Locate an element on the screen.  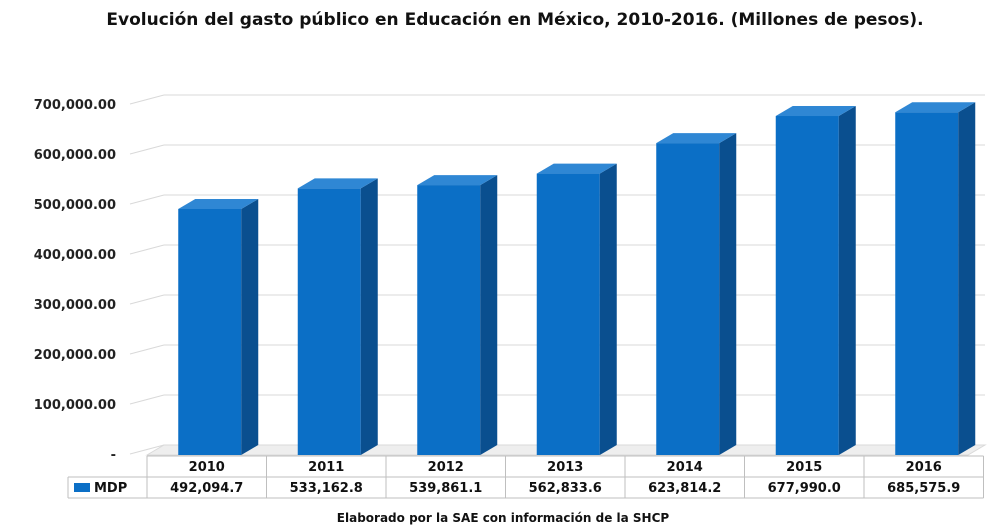
y-tick-label: 600,000.00 is located at coordinates (75, 155).